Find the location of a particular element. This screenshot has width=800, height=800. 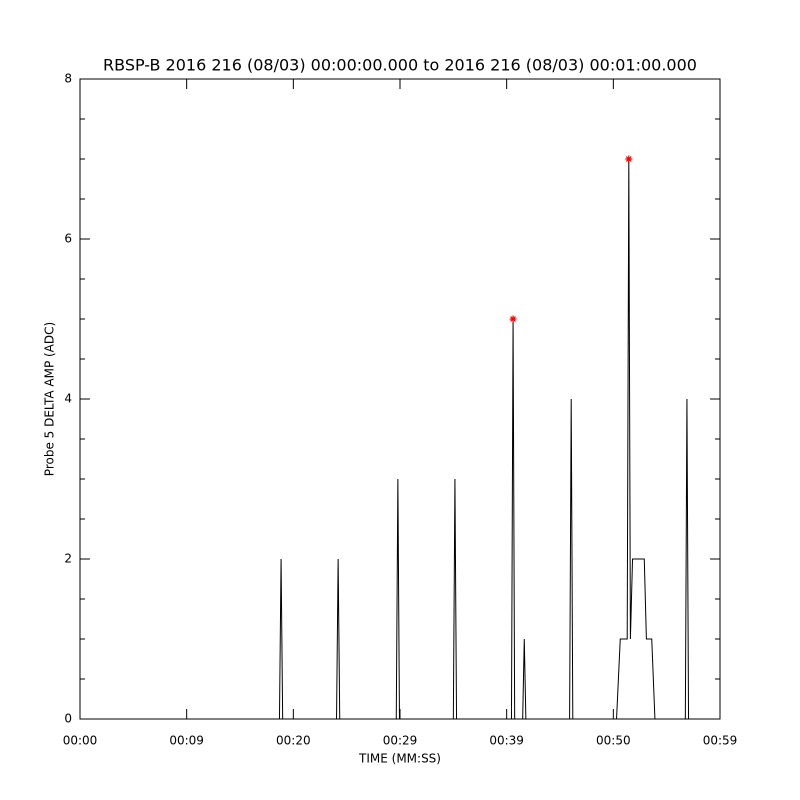

x-axis-label: TIME (MM:SS) is located at coordinates (399, 759).